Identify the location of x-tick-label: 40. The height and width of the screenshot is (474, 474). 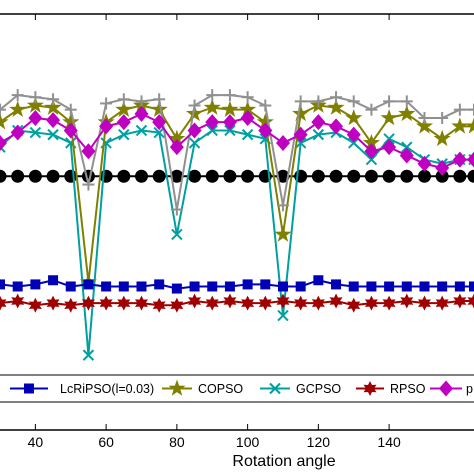
(36, 442).